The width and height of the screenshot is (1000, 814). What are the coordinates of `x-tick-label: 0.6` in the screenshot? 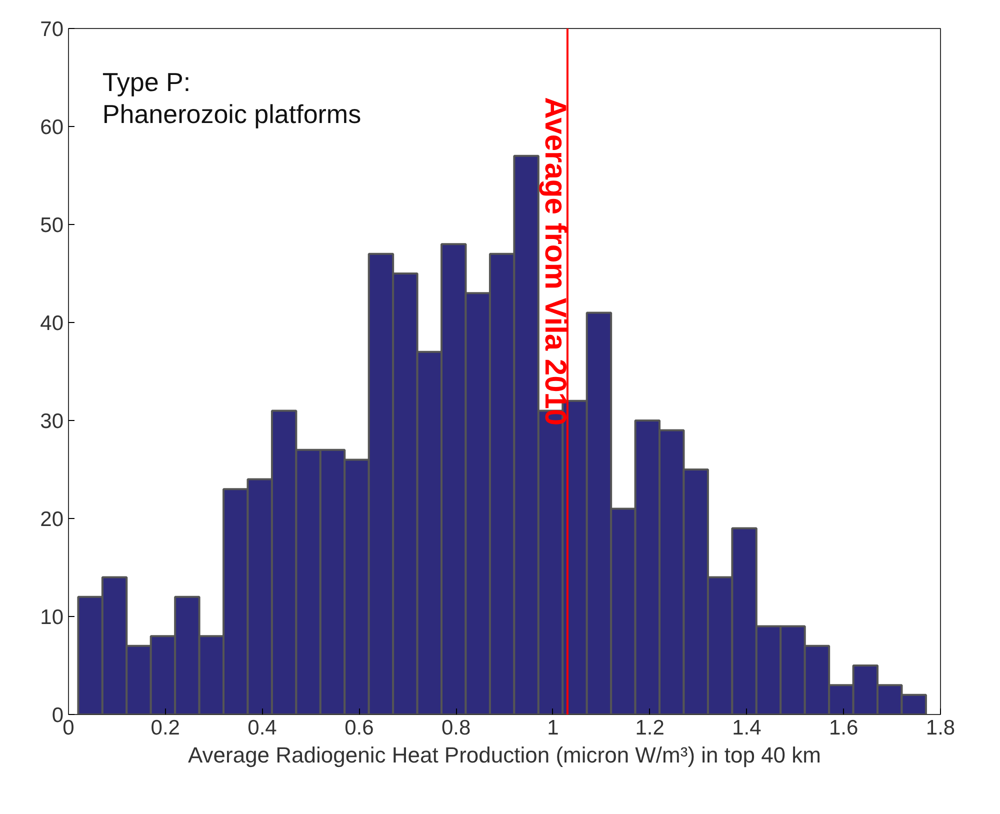 It's located at (359, 728).